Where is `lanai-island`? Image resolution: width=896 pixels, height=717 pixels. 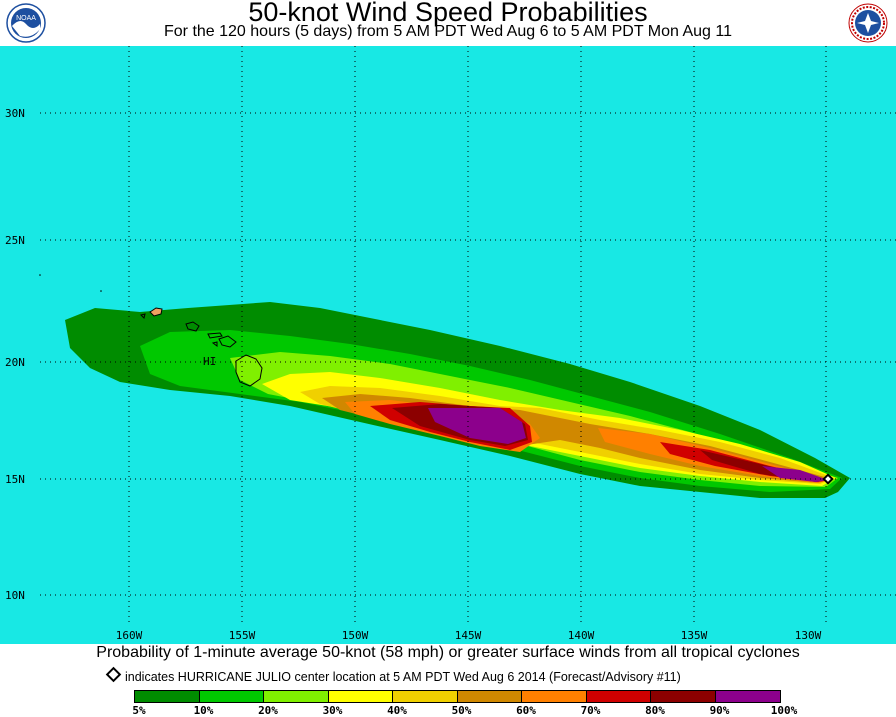
lanai-island is located at coordinates (214, 344).